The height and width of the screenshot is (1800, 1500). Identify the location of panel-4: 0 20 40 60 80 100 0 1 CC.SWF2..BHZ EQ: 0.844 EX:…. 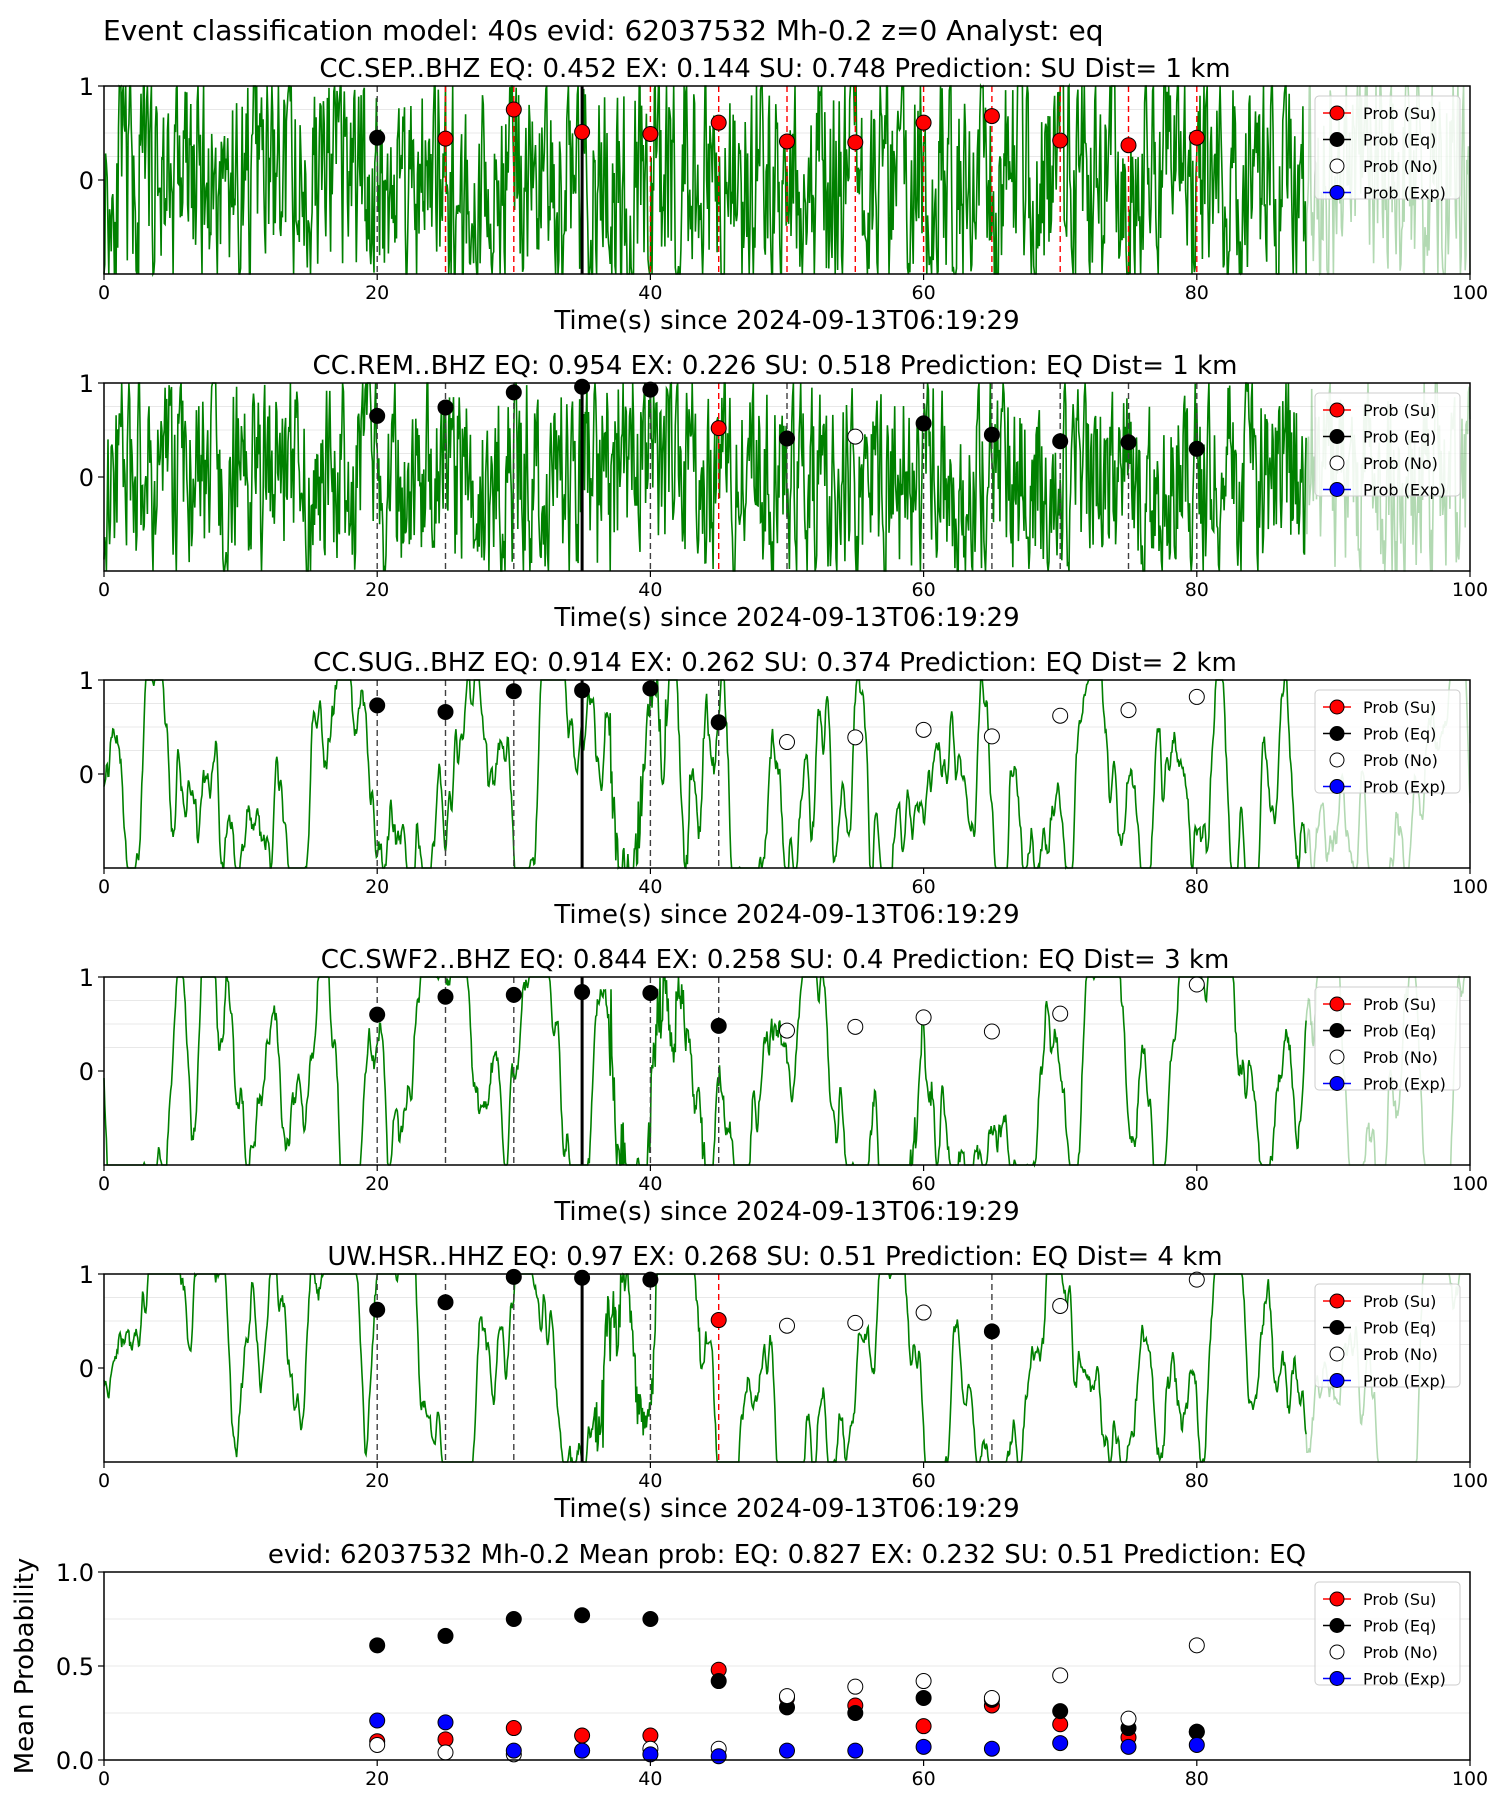
(783, 1086).